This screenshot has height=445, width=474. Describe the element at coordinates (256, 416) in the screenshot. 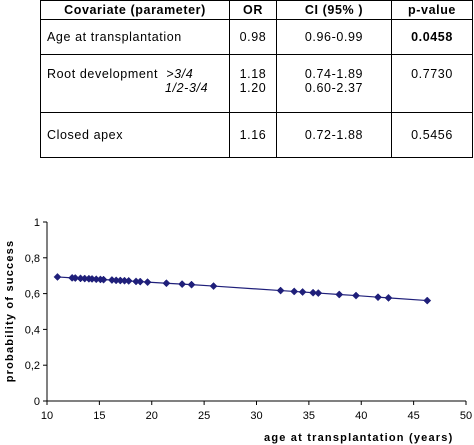

I see `x-tick-label: 30` at that location.